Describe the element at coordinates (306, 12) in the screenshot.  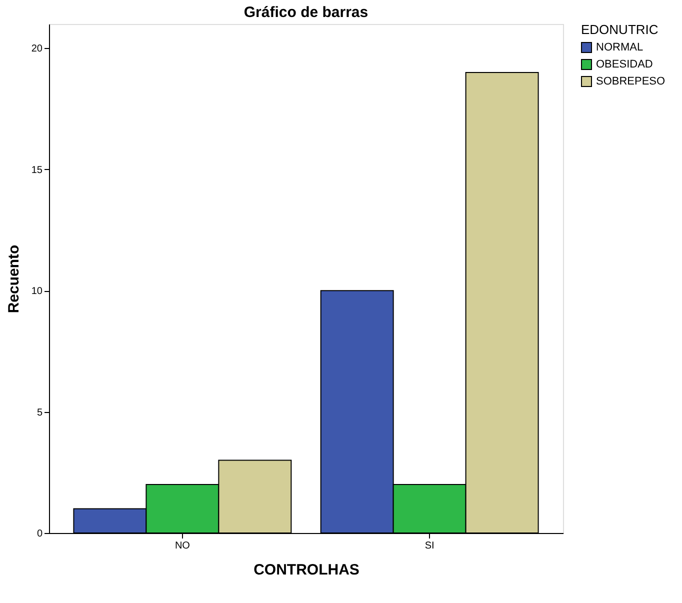
I see `chart-title: Gráfico de barras` at that location.